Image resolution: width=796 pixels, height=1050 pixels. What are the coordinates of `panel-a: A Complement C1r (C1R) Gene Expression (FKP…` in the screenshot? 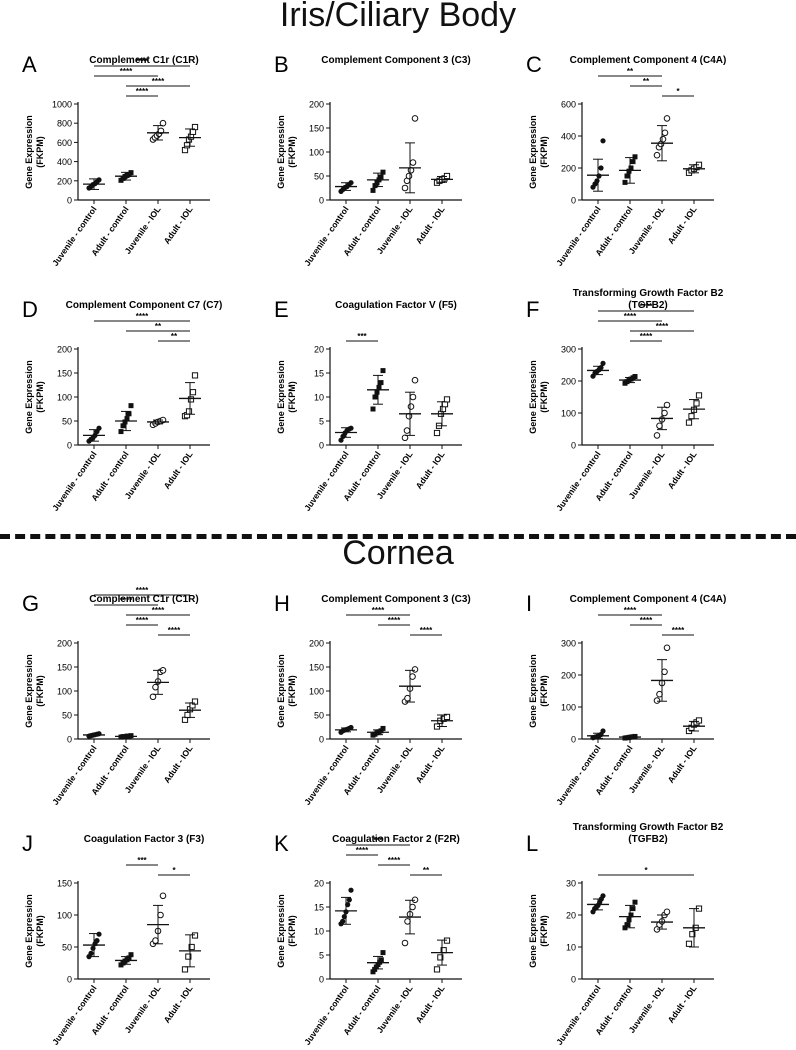 It's located at (116, 160).